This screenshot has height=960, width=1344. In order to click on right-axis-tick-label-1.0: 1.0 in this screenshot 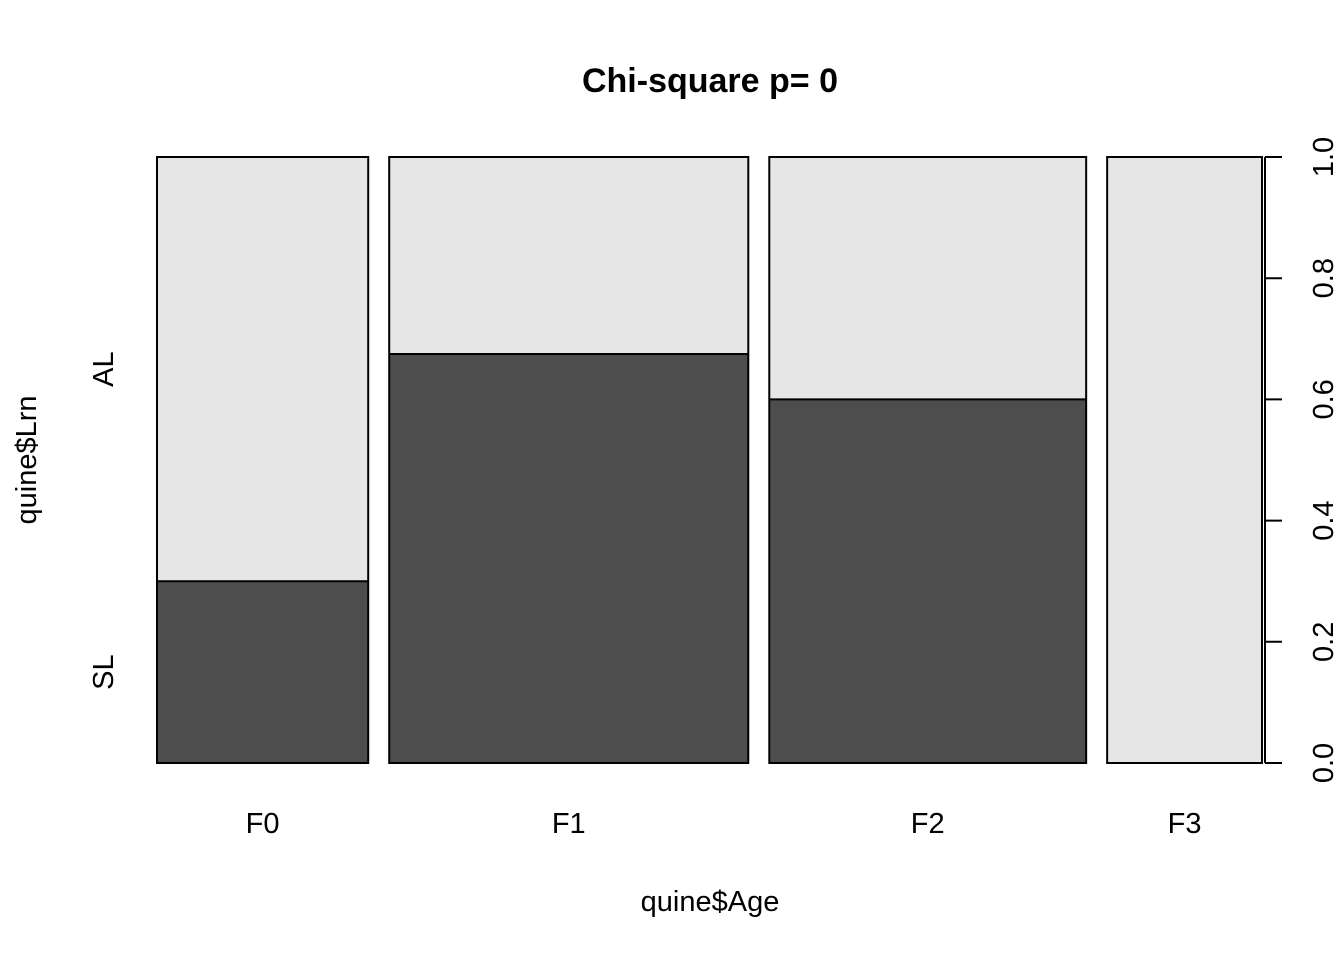, I will do `click(1324, 157)`.